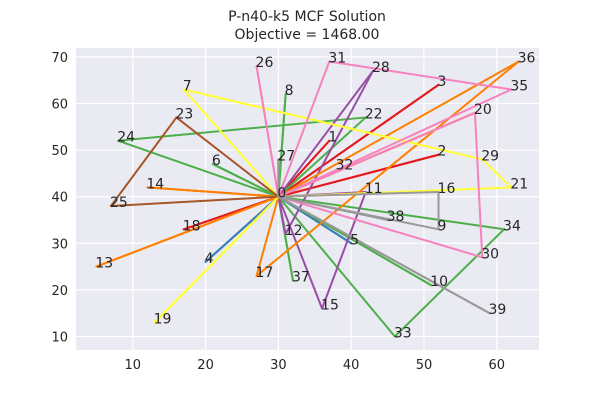 The image size is (600, 400). Describe the element at coordinates (281, 194) in the screenshot. I see `node-label-0: 0` at that location.